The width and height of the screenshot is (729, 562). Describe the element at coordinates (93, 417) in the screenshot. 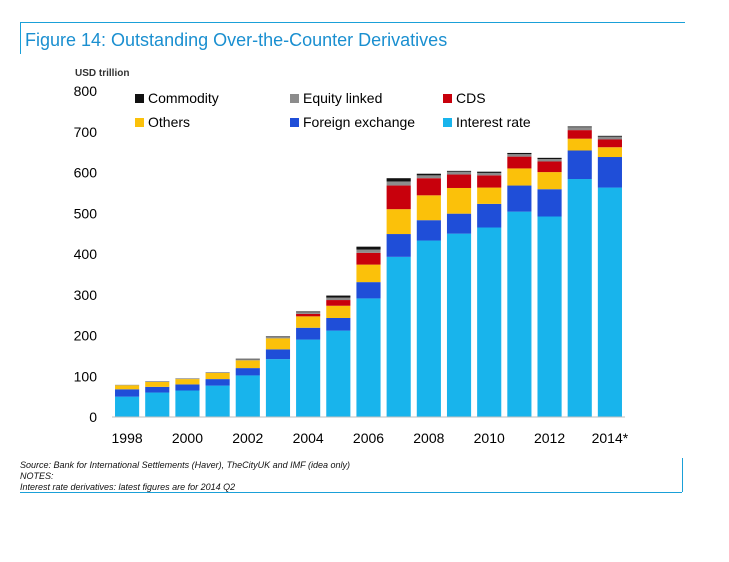

I see `y-tick-label: 0` at that location.